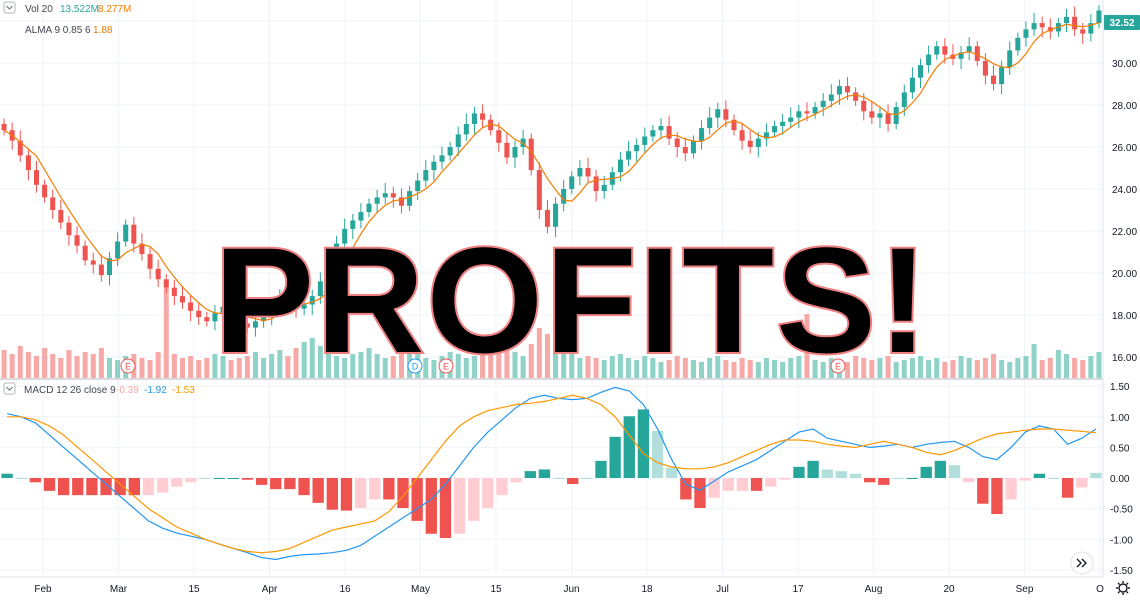 This screenshot has width=1140, height=602. I want to click on last-price-badge, so click(1122, 22).